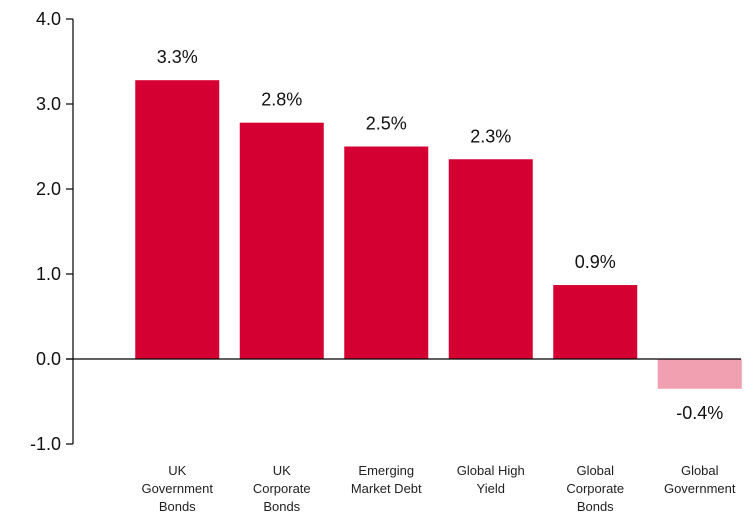 The width and height of the screenshot is (751, 515). Describe the element at coordinates (491, 488) in the screenshot. I see `category-label-line: Yield` at that location.